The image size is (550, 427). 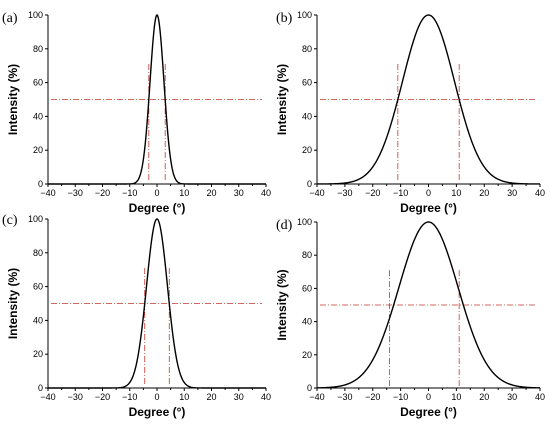 I want to click on panel-label: (a), so click(x=10, y=18).